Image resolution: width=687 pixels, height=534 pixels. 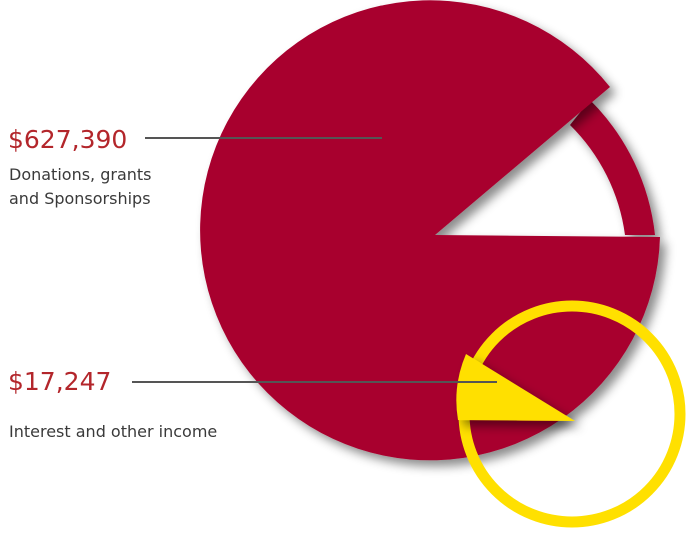 What do you see at coordinates (515, 387) in the screenshot?
I see `interest-slice` at bounding box center [515, 387].